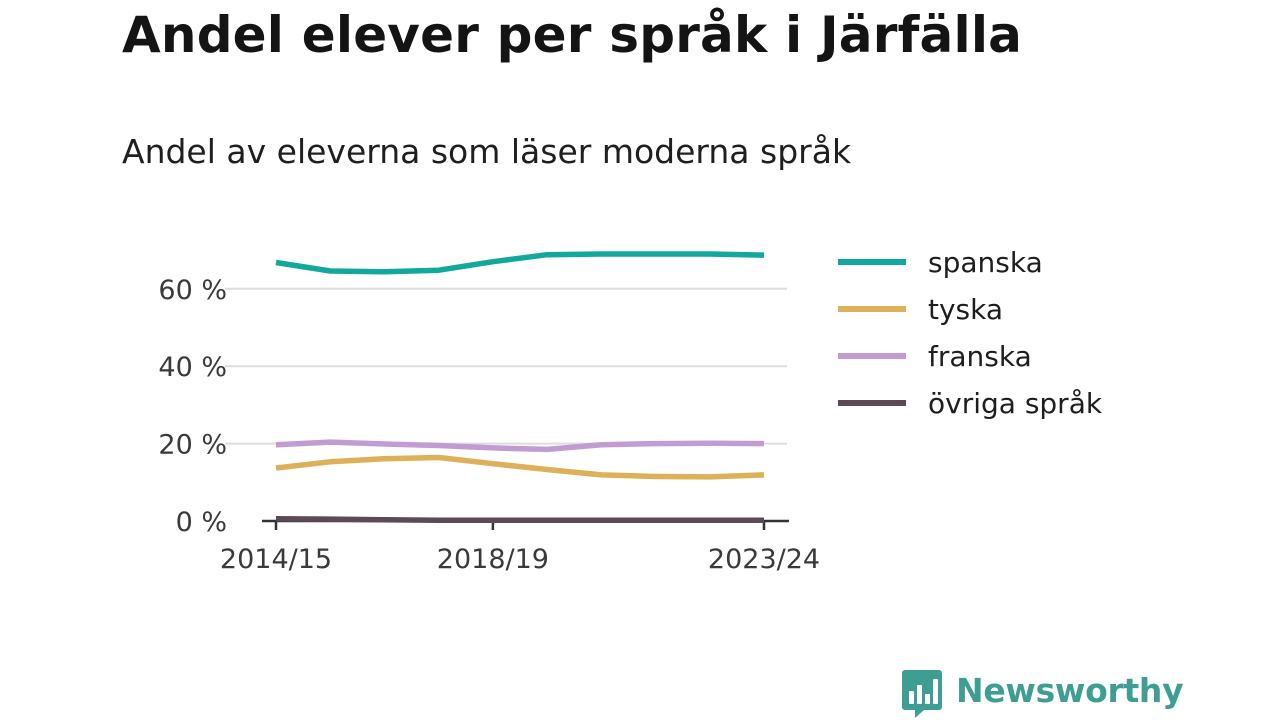  Describe the element at coordinates (985, 262) in the screenshot. I see `legend-label: spanska` at that location.